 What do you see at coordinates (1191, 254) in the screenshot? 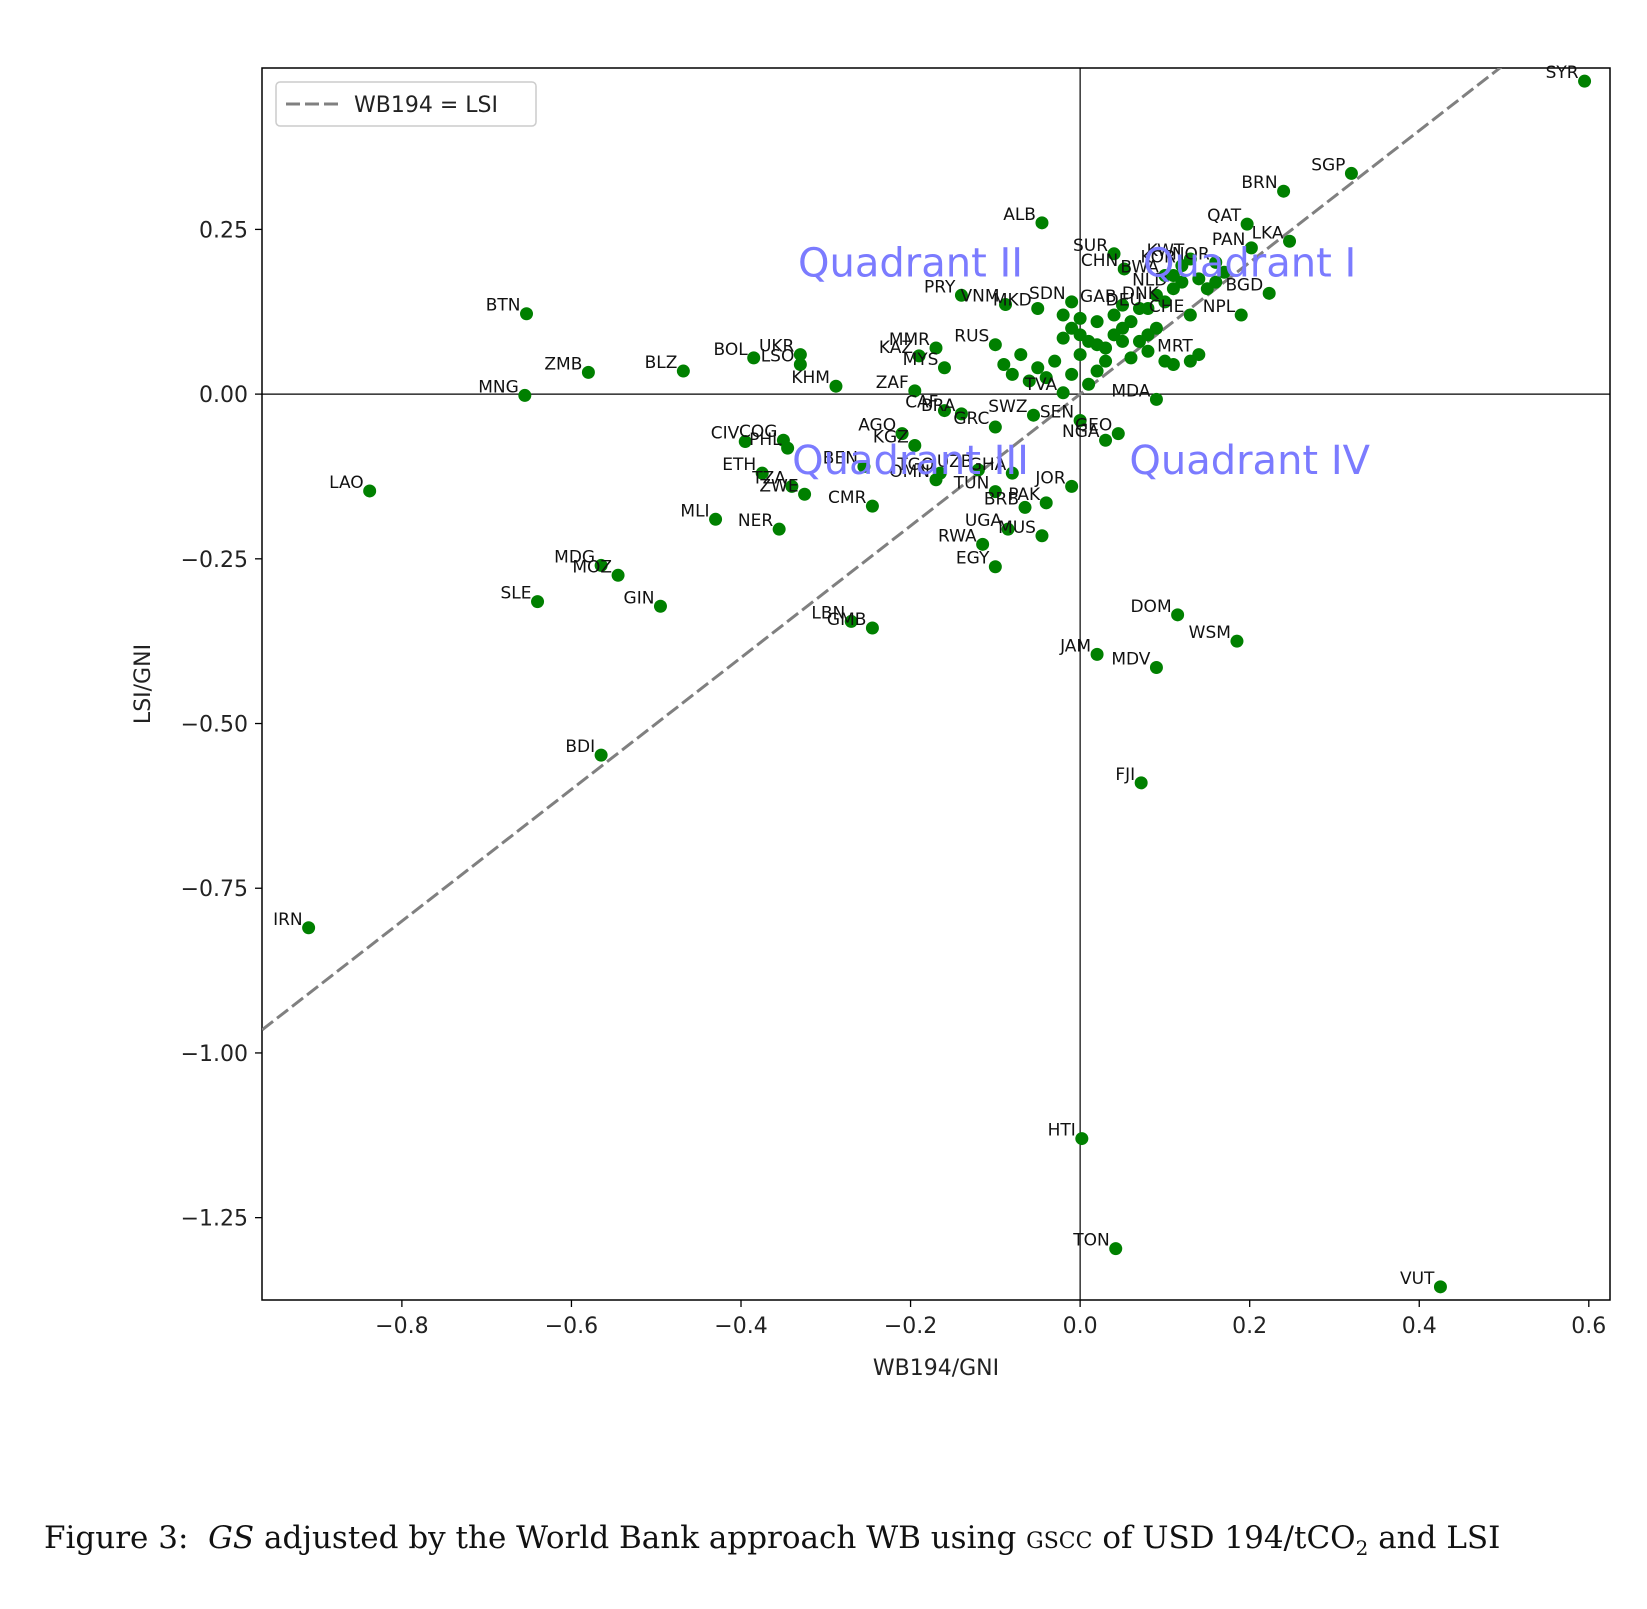
I see `point-label-nor: NOR` at bounding box center [1191, 254].